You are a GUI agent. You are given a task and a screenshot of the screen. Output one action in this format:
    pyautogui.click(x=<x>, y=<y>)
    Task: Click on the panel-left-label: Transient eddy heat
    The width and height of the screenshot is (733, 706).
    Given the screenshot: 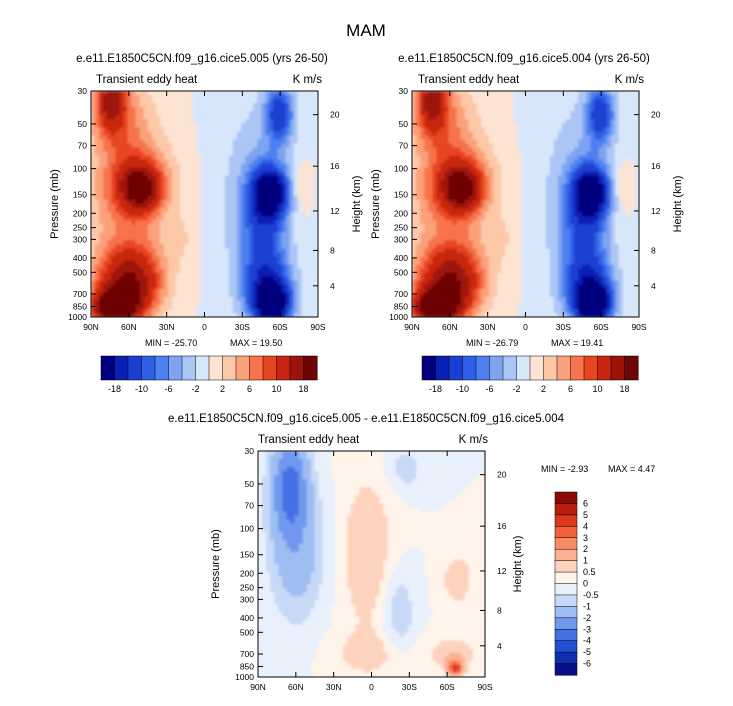 What is the action you would take?
    pyautogui.click(x=147, y=80)
    